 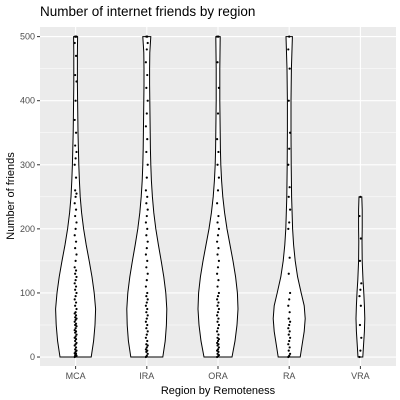 What do you see at coordinates (218, 373) in the screenshot?
I see `x-axis: MCA IRA ORA RA VRA` at bounding box center [218, 373].